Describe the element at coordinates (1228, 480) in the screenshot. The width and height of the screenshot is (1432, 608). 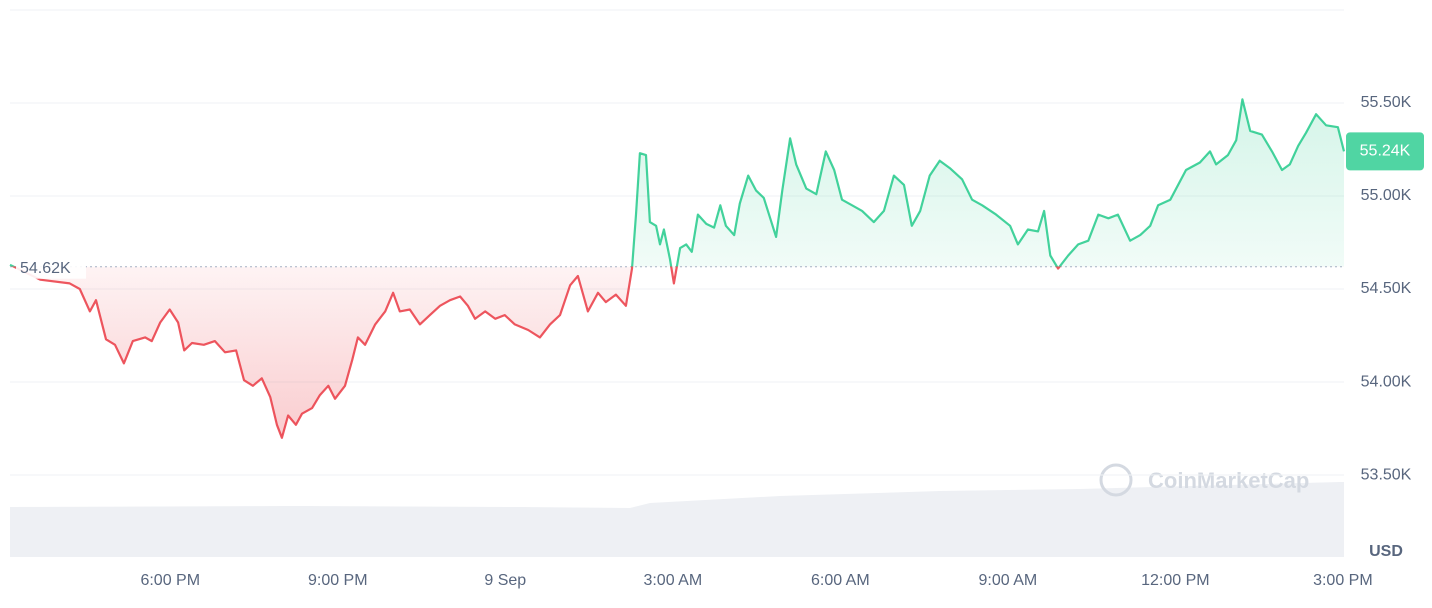
I see `watermark: CoinMarketCap` at that location.